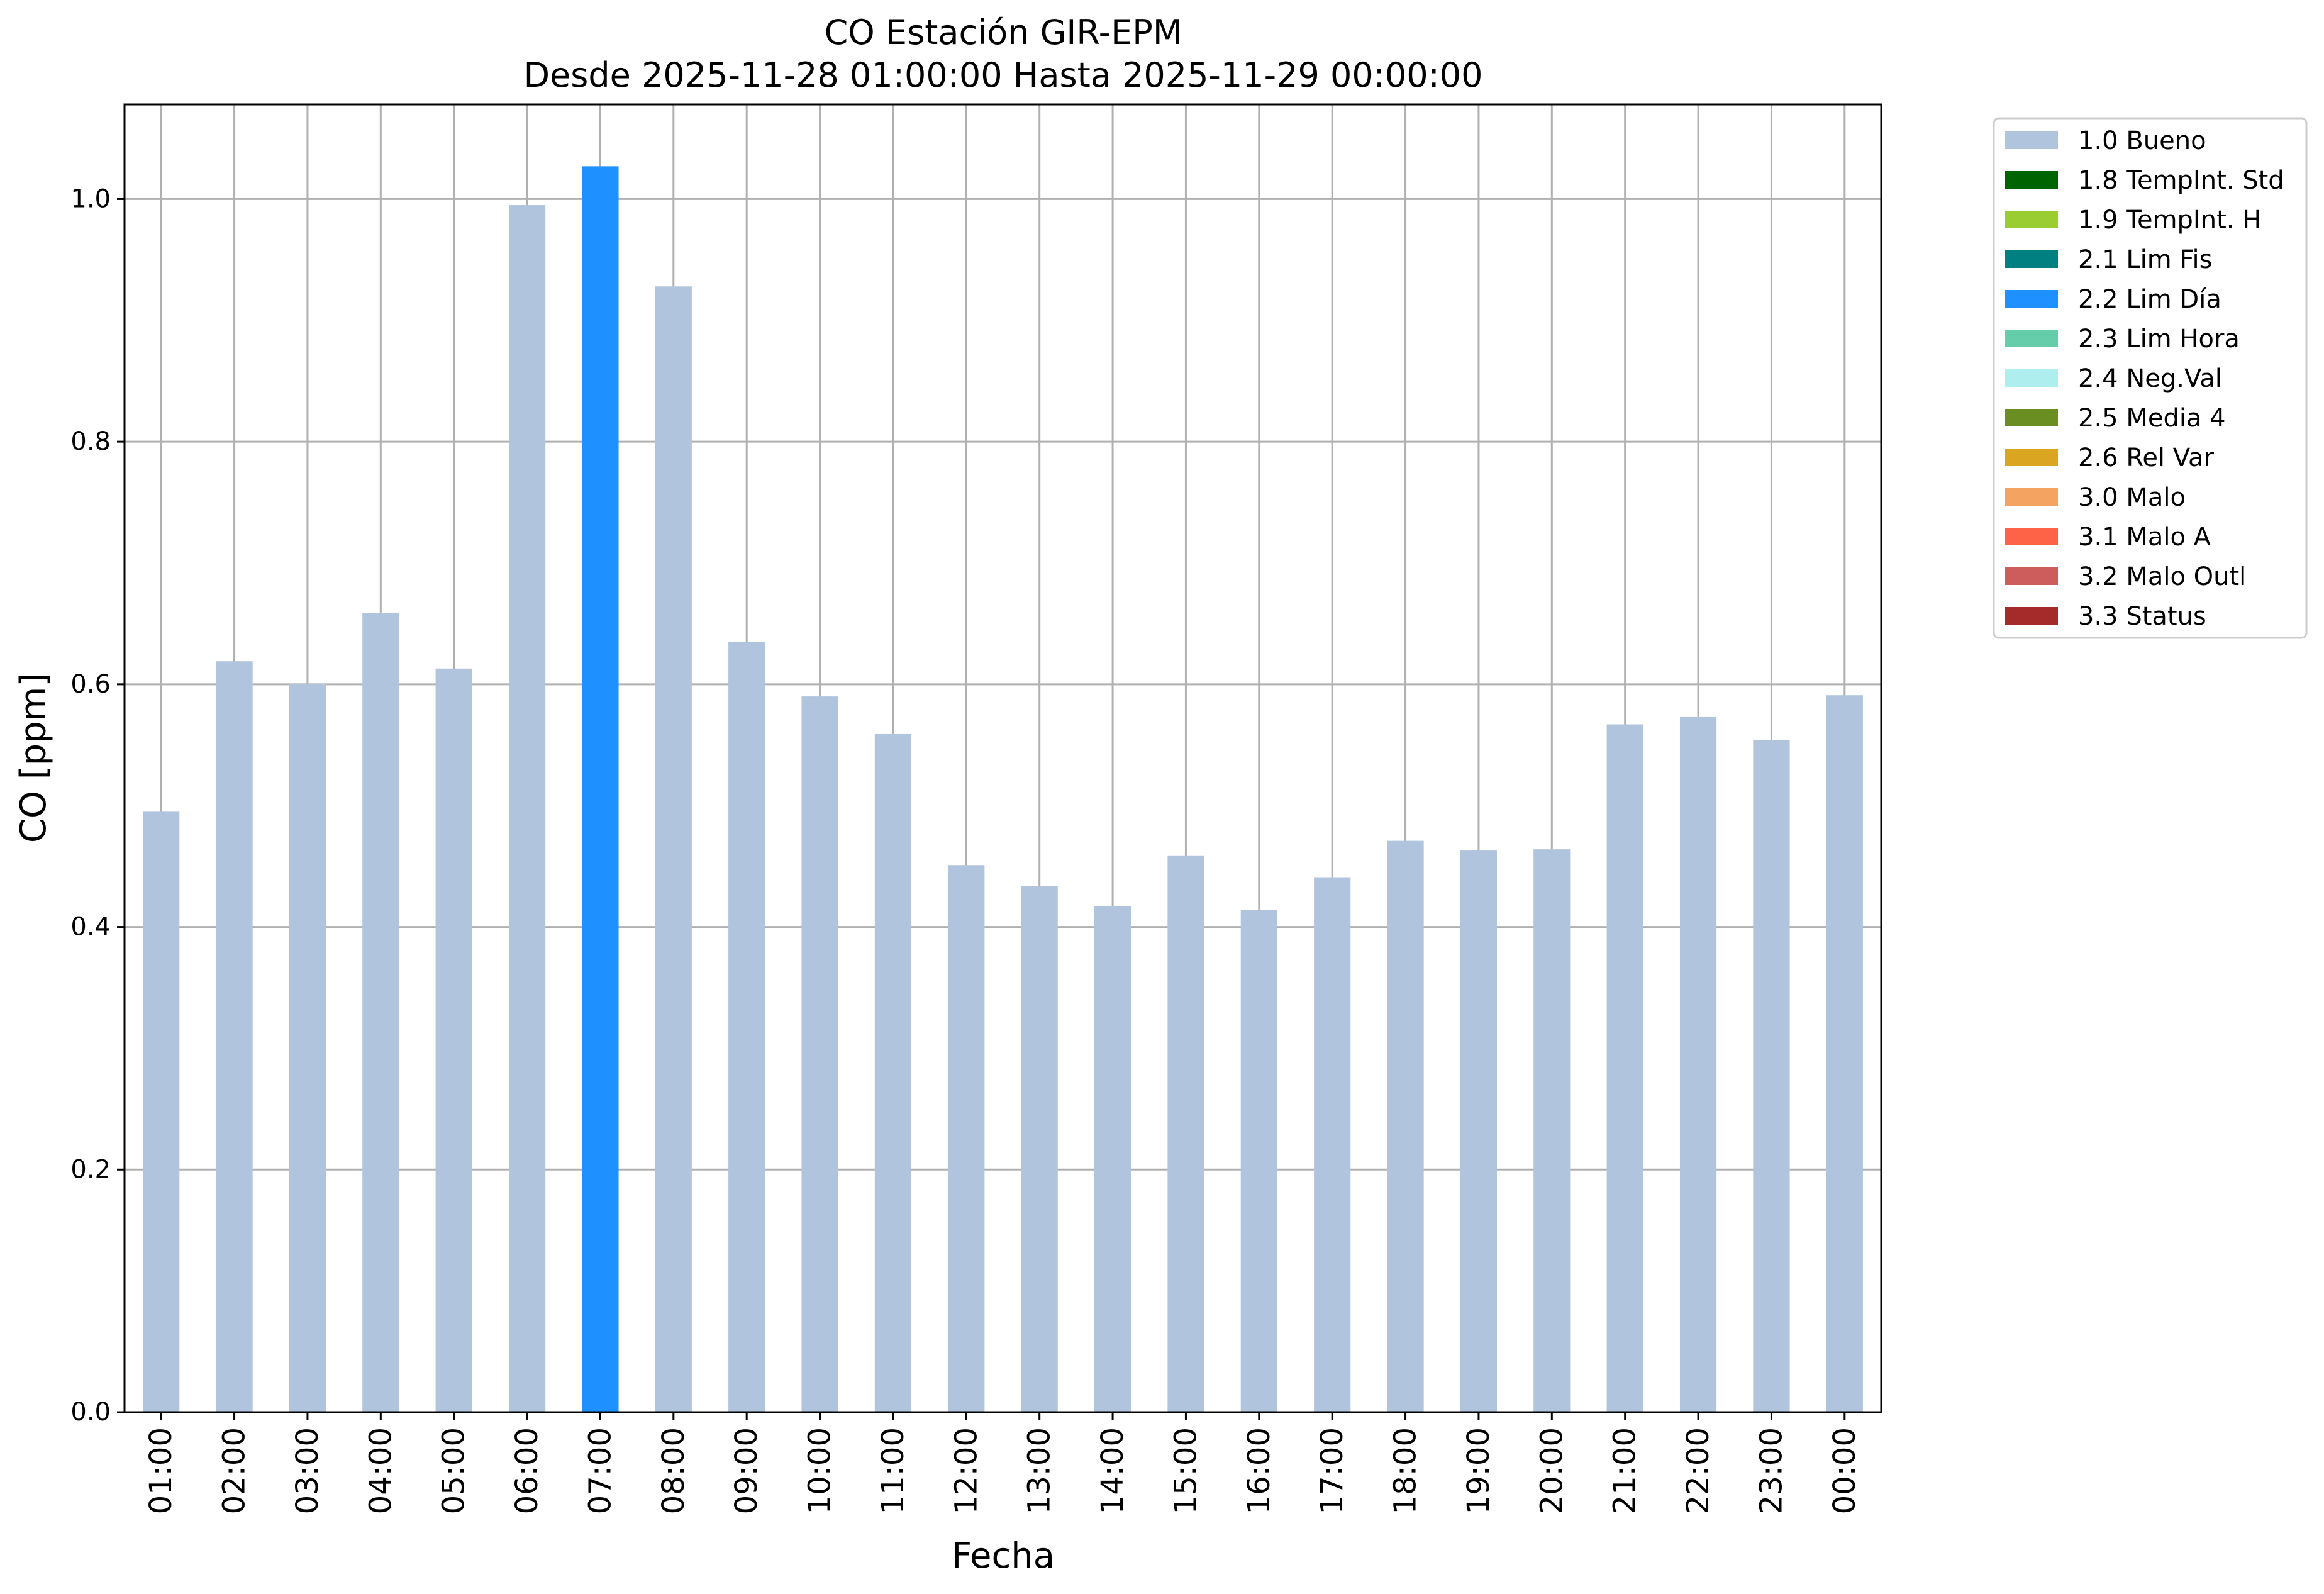  What do you see at coordinates (1479, 1470) in the screenshot?
I see `x-tick-label: 19:00` at bounding box center [1479, 1470].